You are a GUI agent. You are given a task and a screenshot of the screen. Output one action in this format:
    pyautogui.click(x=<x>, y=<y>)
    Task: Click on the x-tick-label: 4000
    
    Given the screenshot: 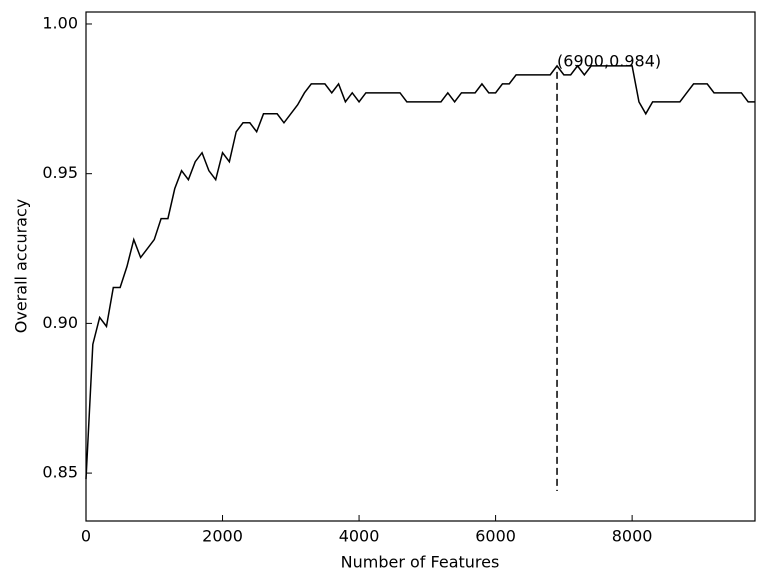 What is the action you would take?
    pyautogui.click(x=359, y=536)
    